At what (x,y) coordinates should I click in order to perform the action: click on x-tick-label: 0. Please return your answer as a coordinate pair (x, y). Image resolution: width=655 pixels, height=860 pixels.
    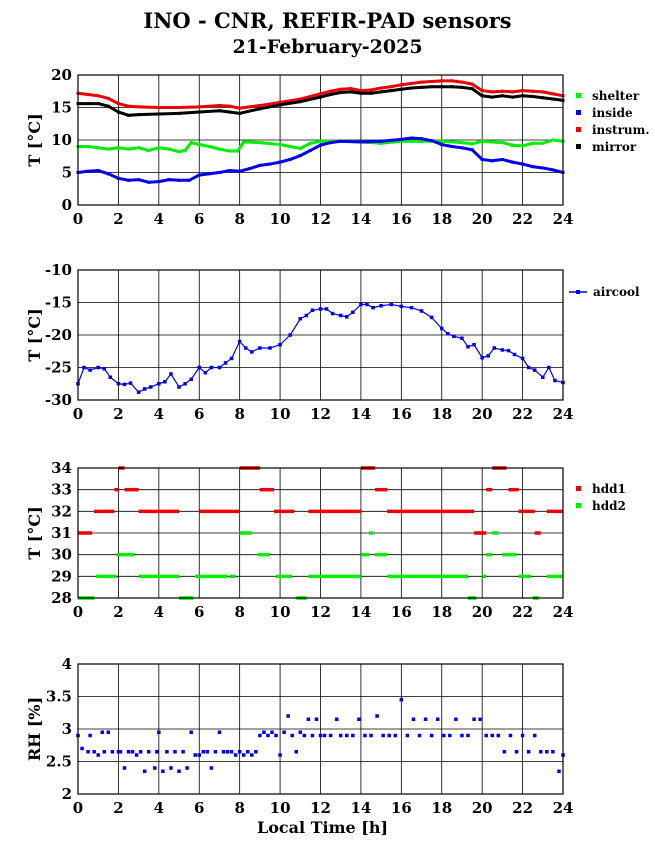
    Looking at the image, I should click on (78, 808).